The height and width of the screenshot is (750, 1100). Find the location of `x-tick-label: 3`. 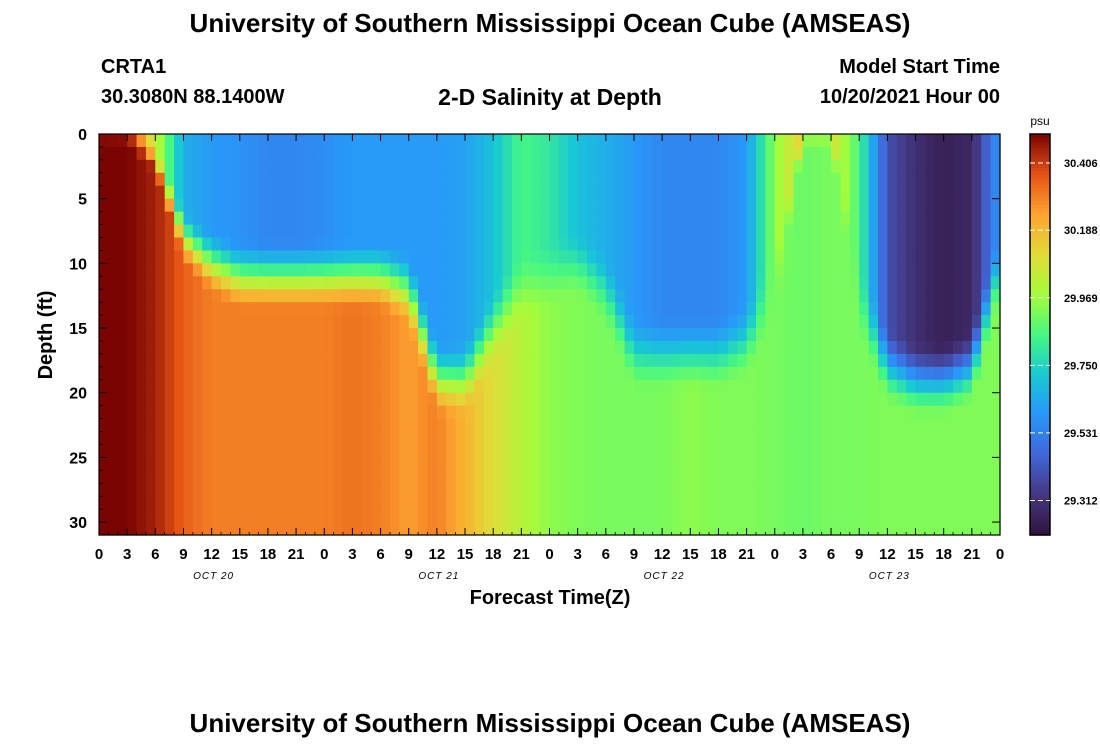

x-tick-label: 3 is located at coordinates (803, 554).